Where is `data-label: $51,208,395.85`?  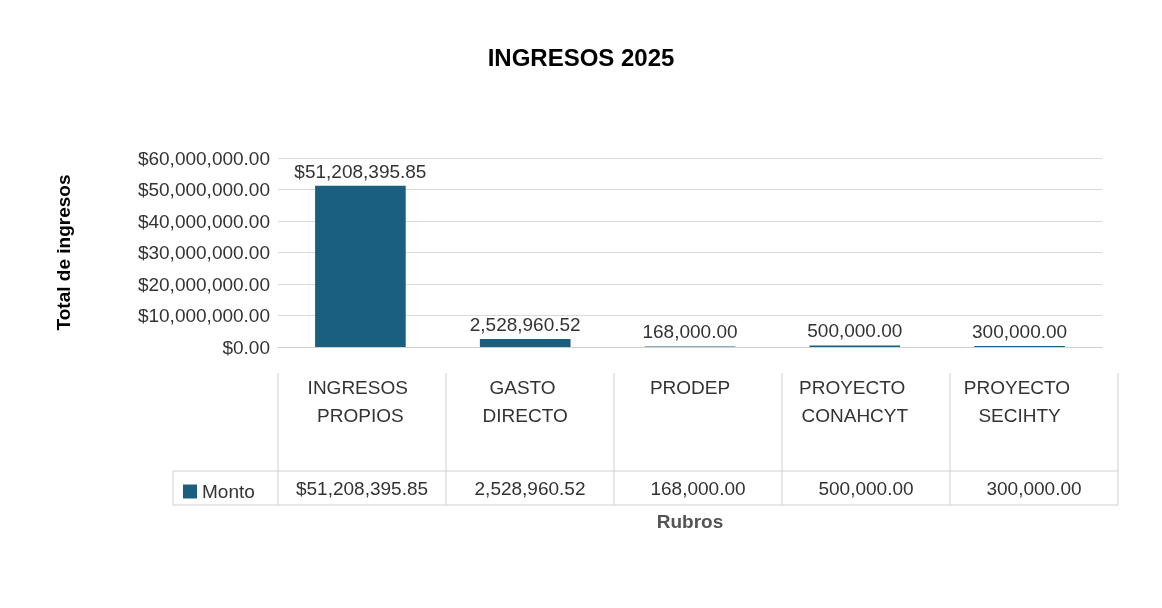 data-label: $51,208,395.85 is located at coordinates (362, 488).